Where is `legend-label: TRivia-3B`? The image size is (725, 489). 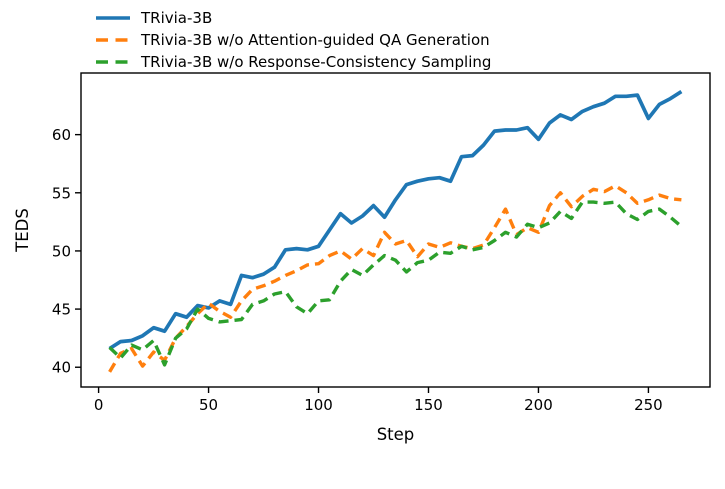
legend-label: TRivia-3B is located at coordinates (177, 18).